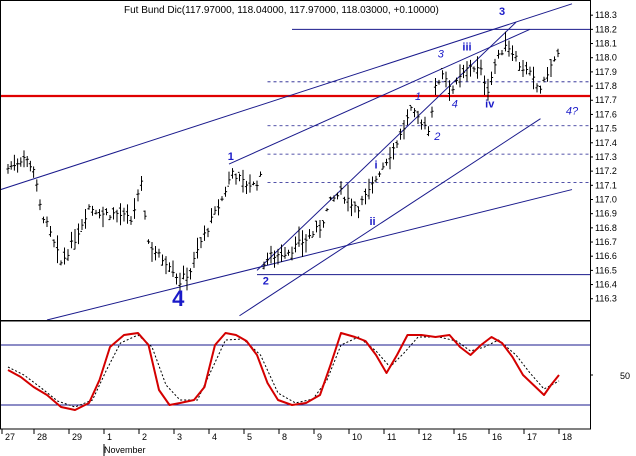  I want to click on month-label: November, so click(125, 450).